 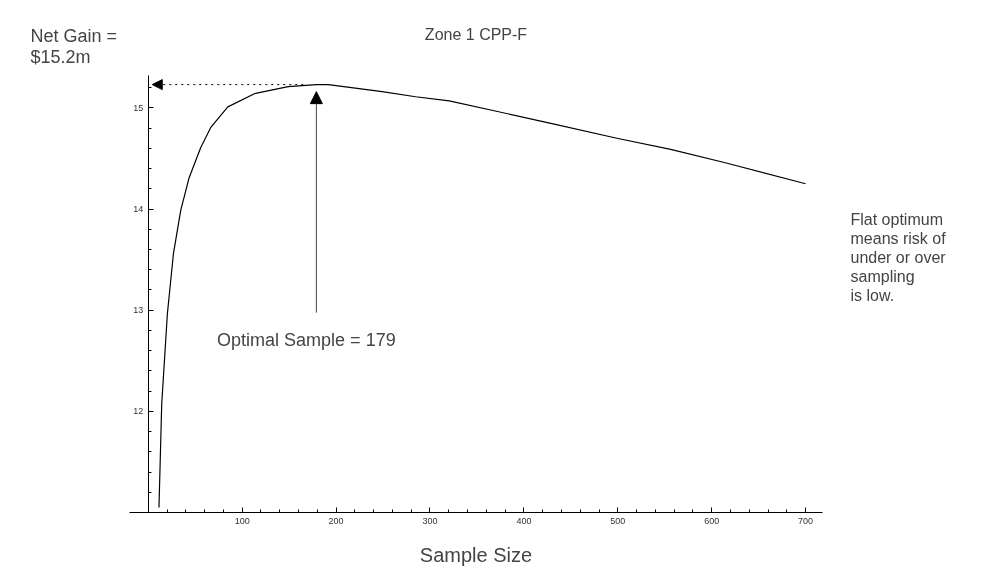 What do you see at coordinates (138, 310) in the screenshot?
I see `y-tick-label: 13` at bounding box center [138, 310].